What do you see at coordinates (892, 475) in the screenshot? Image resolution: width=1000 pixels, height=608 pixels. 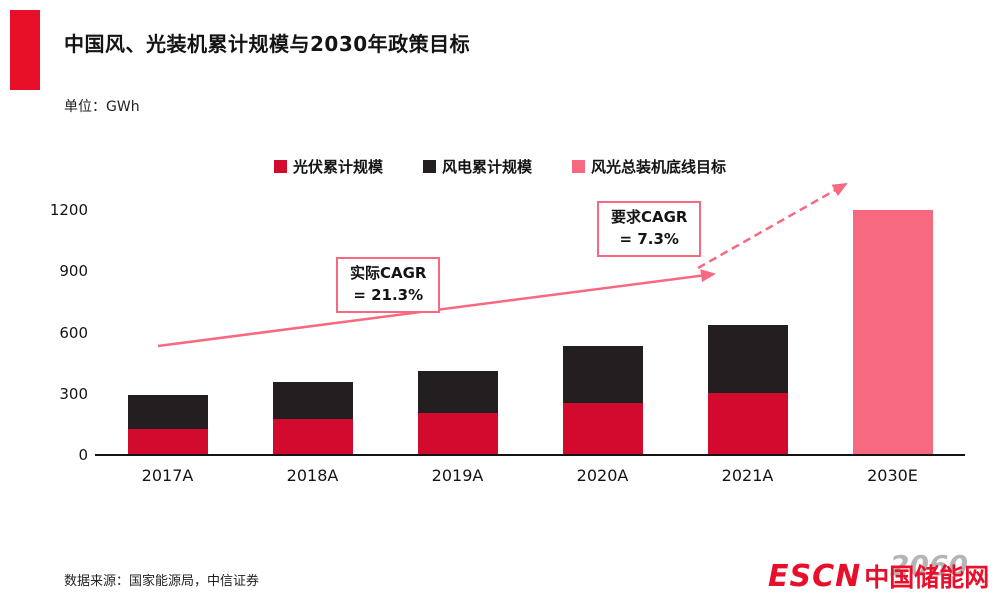 I see `x-label-2030E: 2030E` at bounding box center [892, 475].